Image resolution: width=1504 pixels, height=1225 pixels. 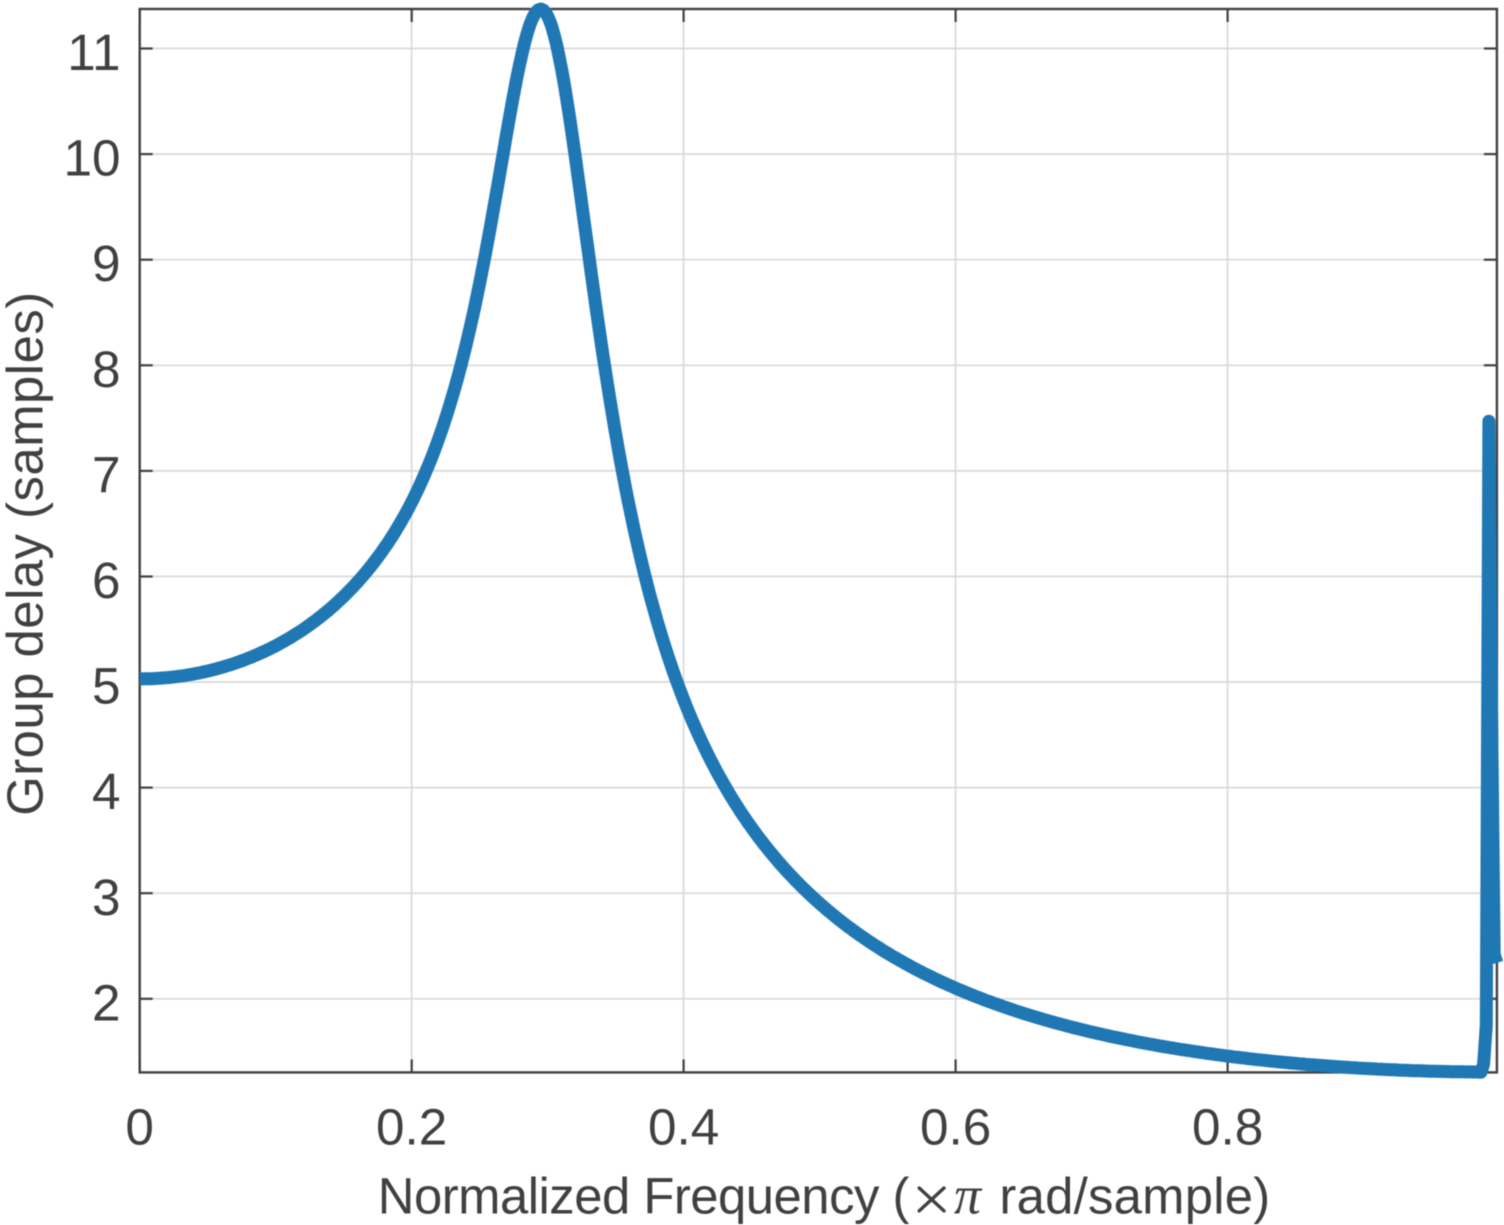 What do you see at coordinates (1227, 1127) in the screenshot?
I see `svg-text: 0.8` at bounding box center [1227, 1127].